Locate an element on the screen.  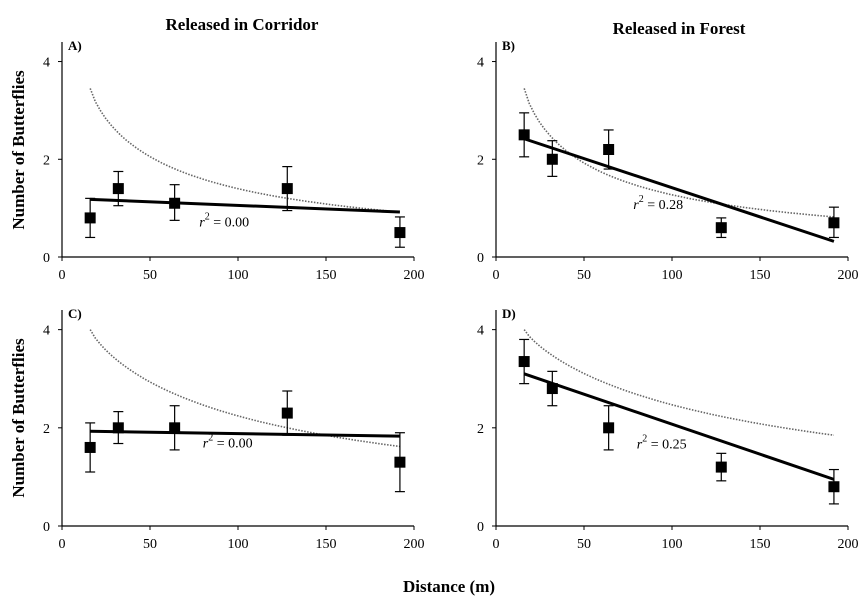
column-title-corridor: Released in Corridor is located at coordinates (242, 24).